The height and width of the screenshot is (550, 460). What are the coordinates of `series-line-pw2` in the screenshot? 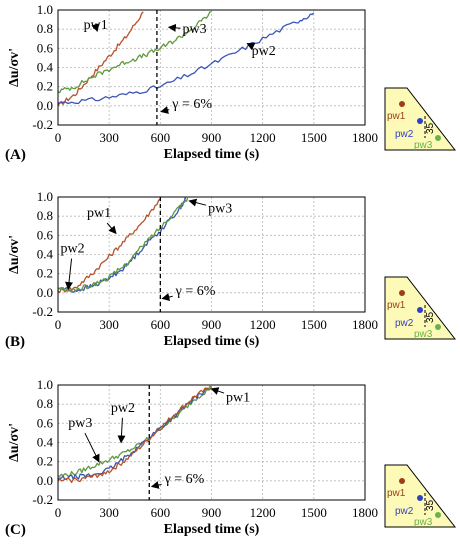 It's located at (186, 58).